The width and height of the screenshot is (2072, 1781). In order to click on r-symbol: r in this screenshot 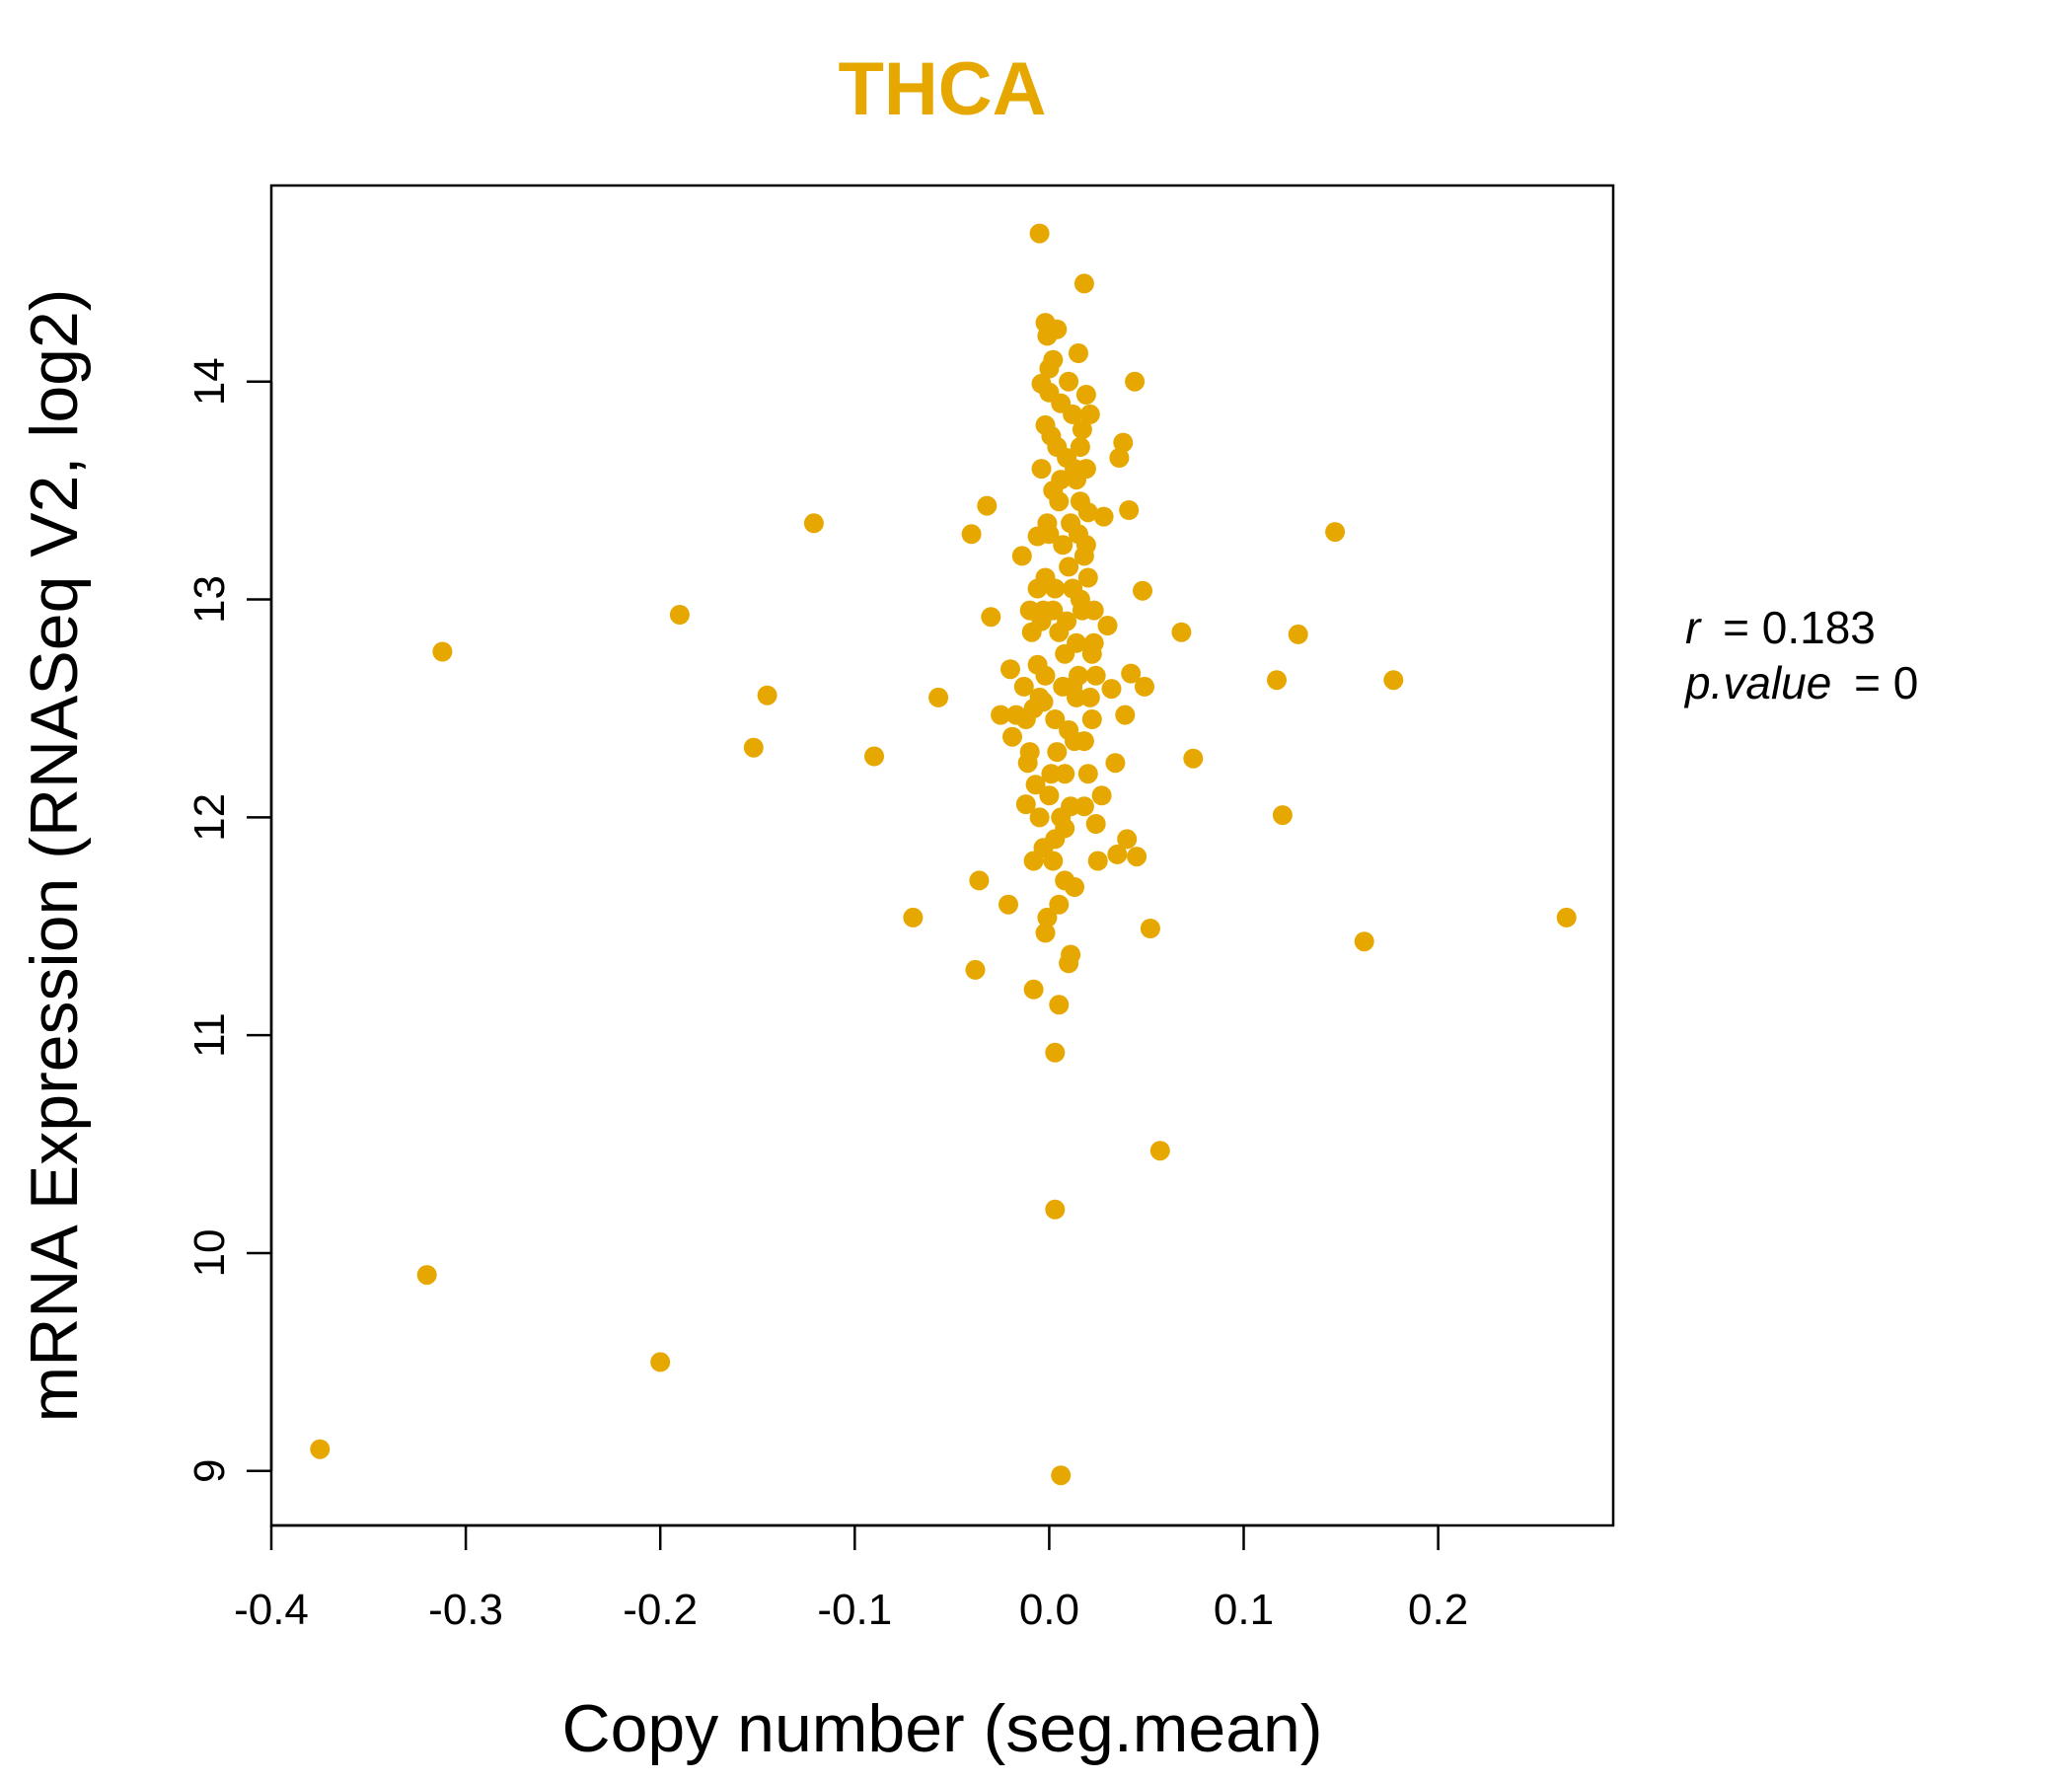, I will do `click(1694, 628)`.